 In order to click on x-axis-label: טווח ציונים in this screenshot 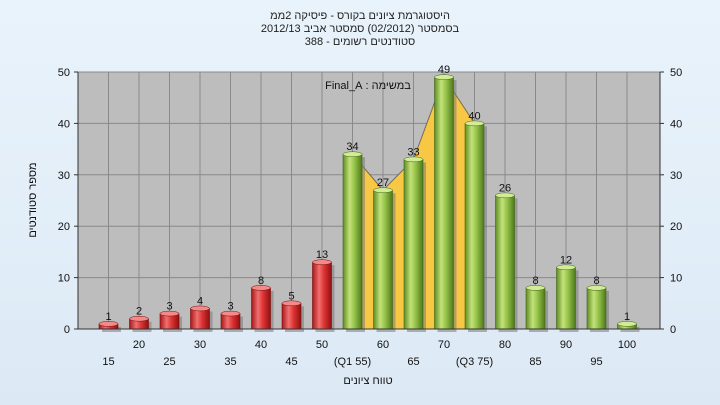, I will do `click(367, 381)`.